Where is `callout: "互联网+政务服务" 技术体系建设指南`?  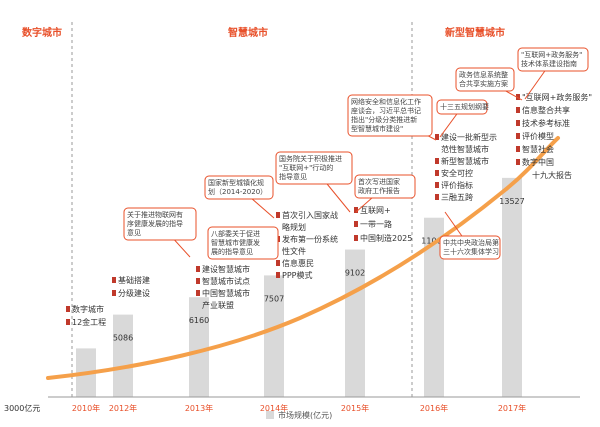
callout: "互联网+政务服务" 技术体系建设指南 is located at coordinates (553, 73).